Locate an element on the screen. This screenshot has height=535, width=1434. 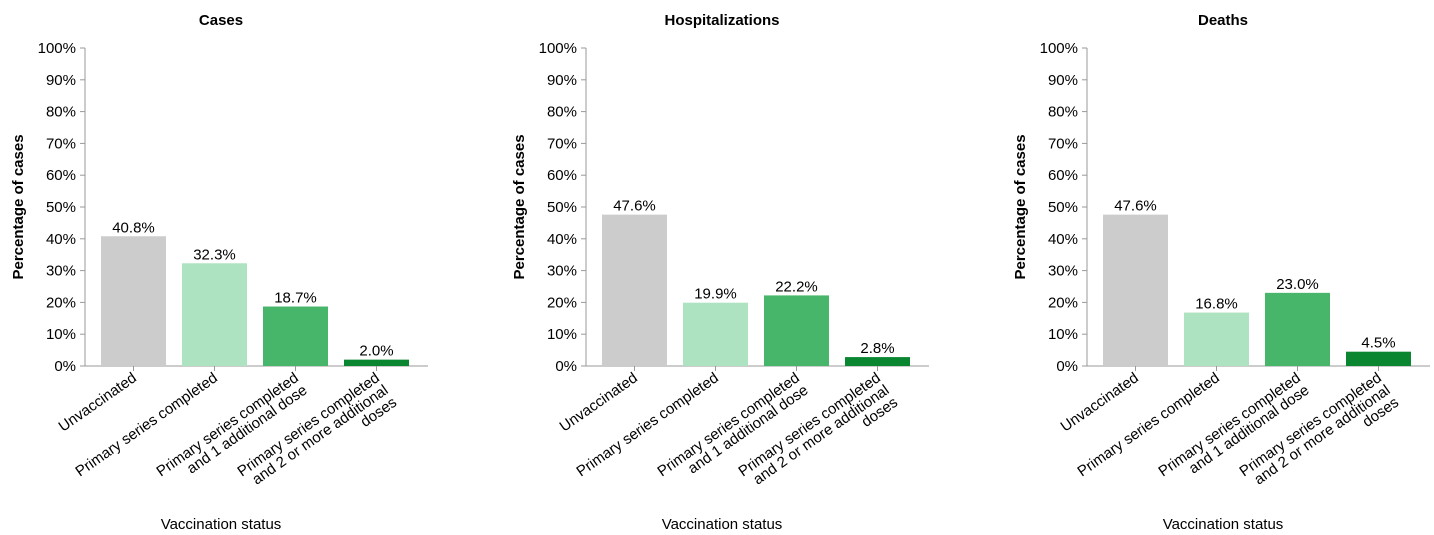
chart-title: Deaths is located at coordinates (1223, 20).